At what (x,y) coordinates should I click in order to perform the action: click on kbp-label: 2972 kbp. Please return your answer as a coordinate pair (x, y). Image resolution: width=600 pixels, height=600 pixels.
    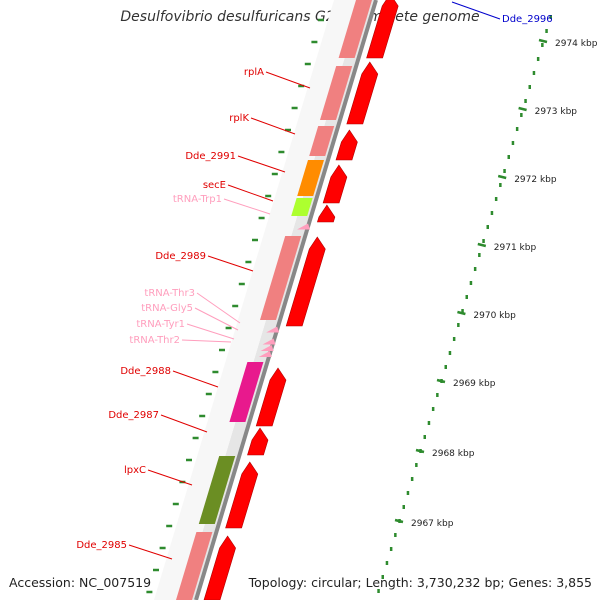
    Looking at the image, I should click on (535, 180).